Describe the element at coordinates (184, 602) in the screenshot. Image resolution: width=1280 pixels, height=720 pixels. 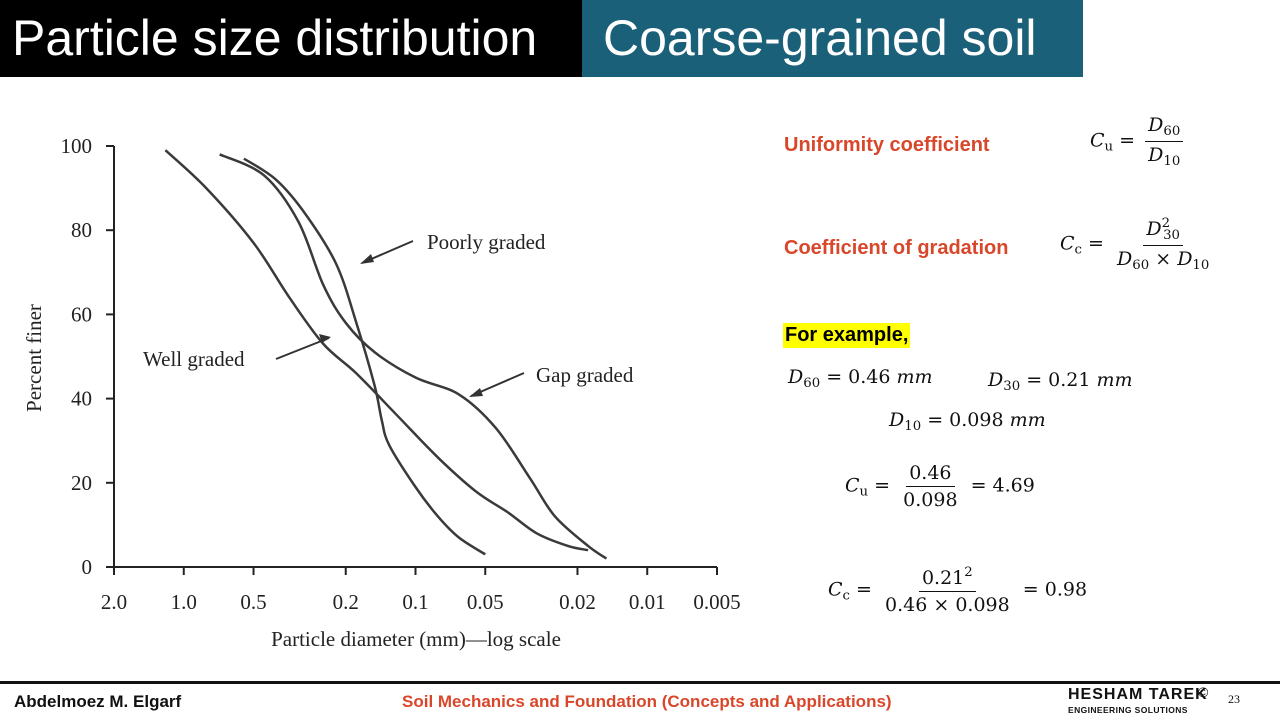
I see `x-tick-label: 1.0` at that location.